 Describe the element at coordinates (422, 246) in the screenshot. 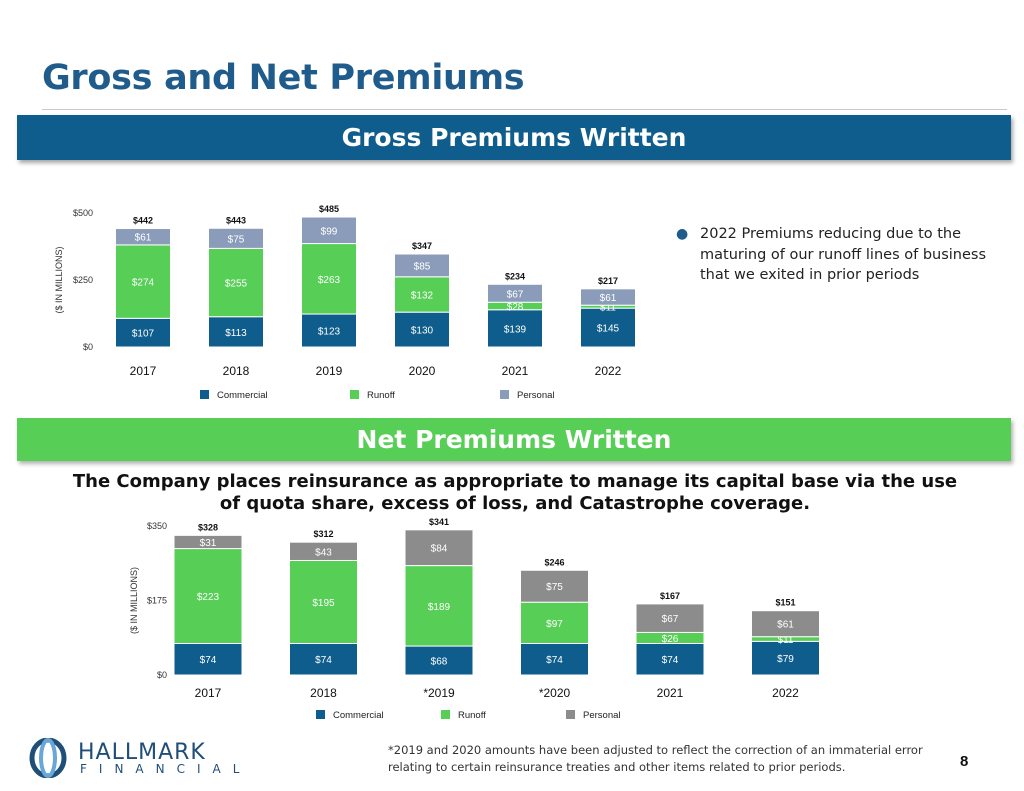

I see `total-label: $347` at that location.